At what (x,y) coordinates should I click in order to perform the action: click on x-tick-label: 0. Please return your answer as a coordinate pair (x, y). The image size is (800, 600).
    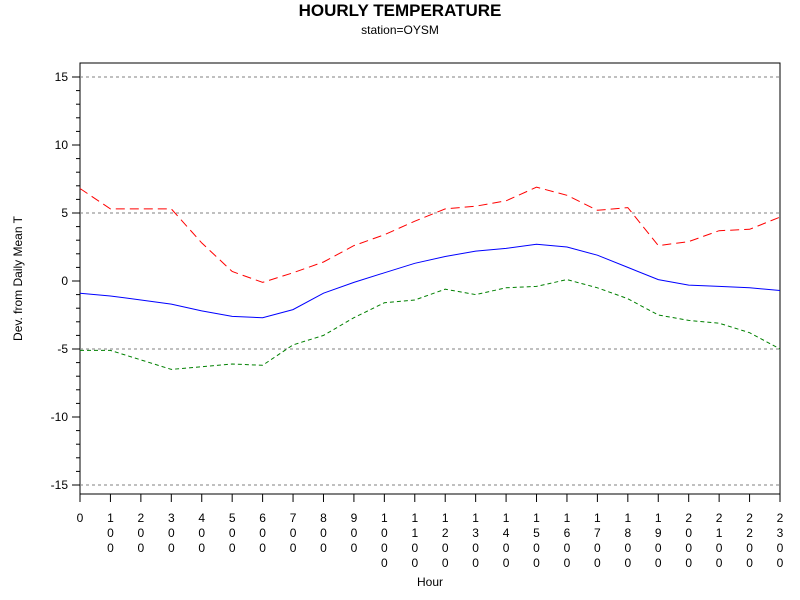
    Looking at the image, I should click on (80, 518).